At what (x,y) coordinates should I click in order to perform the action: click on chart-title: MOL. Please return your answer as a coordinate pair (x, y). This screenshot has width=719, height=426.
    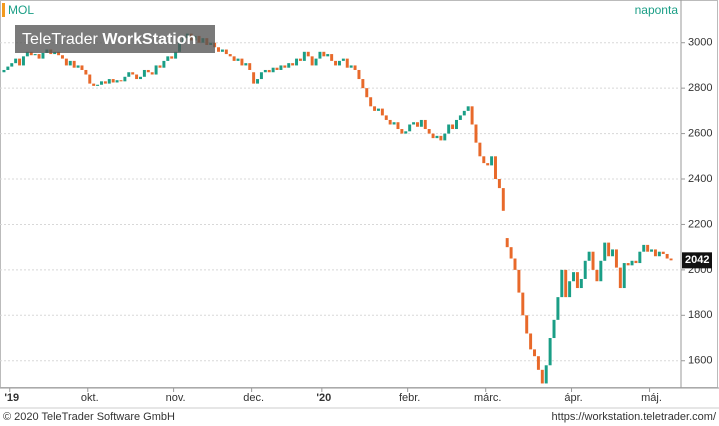
    Looking at the image, I should click on (21, 10).